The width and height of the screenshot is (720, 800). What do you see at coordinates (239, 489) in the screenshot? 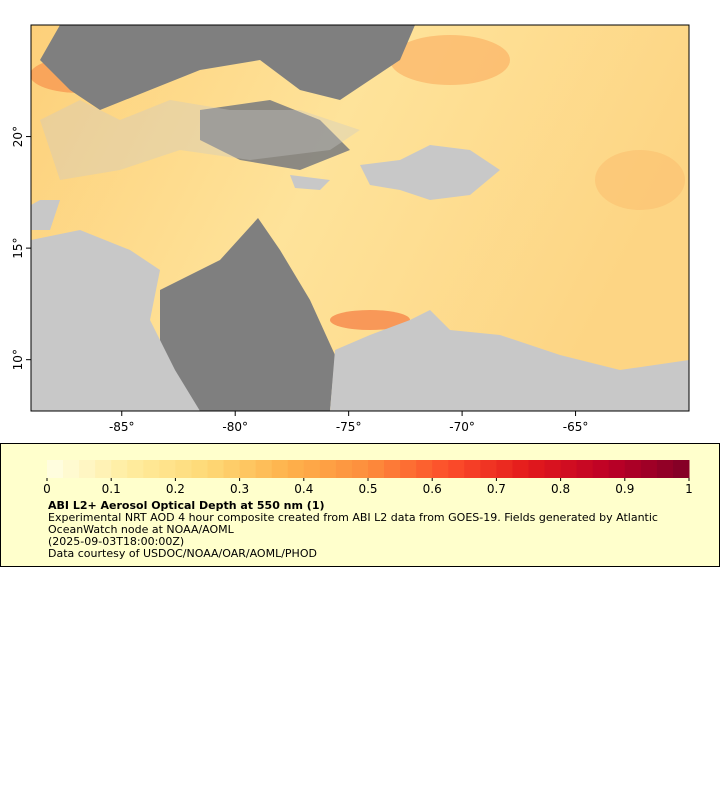
I see `colorbar-tick-label: 0.3` at bounding box center [239, 489].